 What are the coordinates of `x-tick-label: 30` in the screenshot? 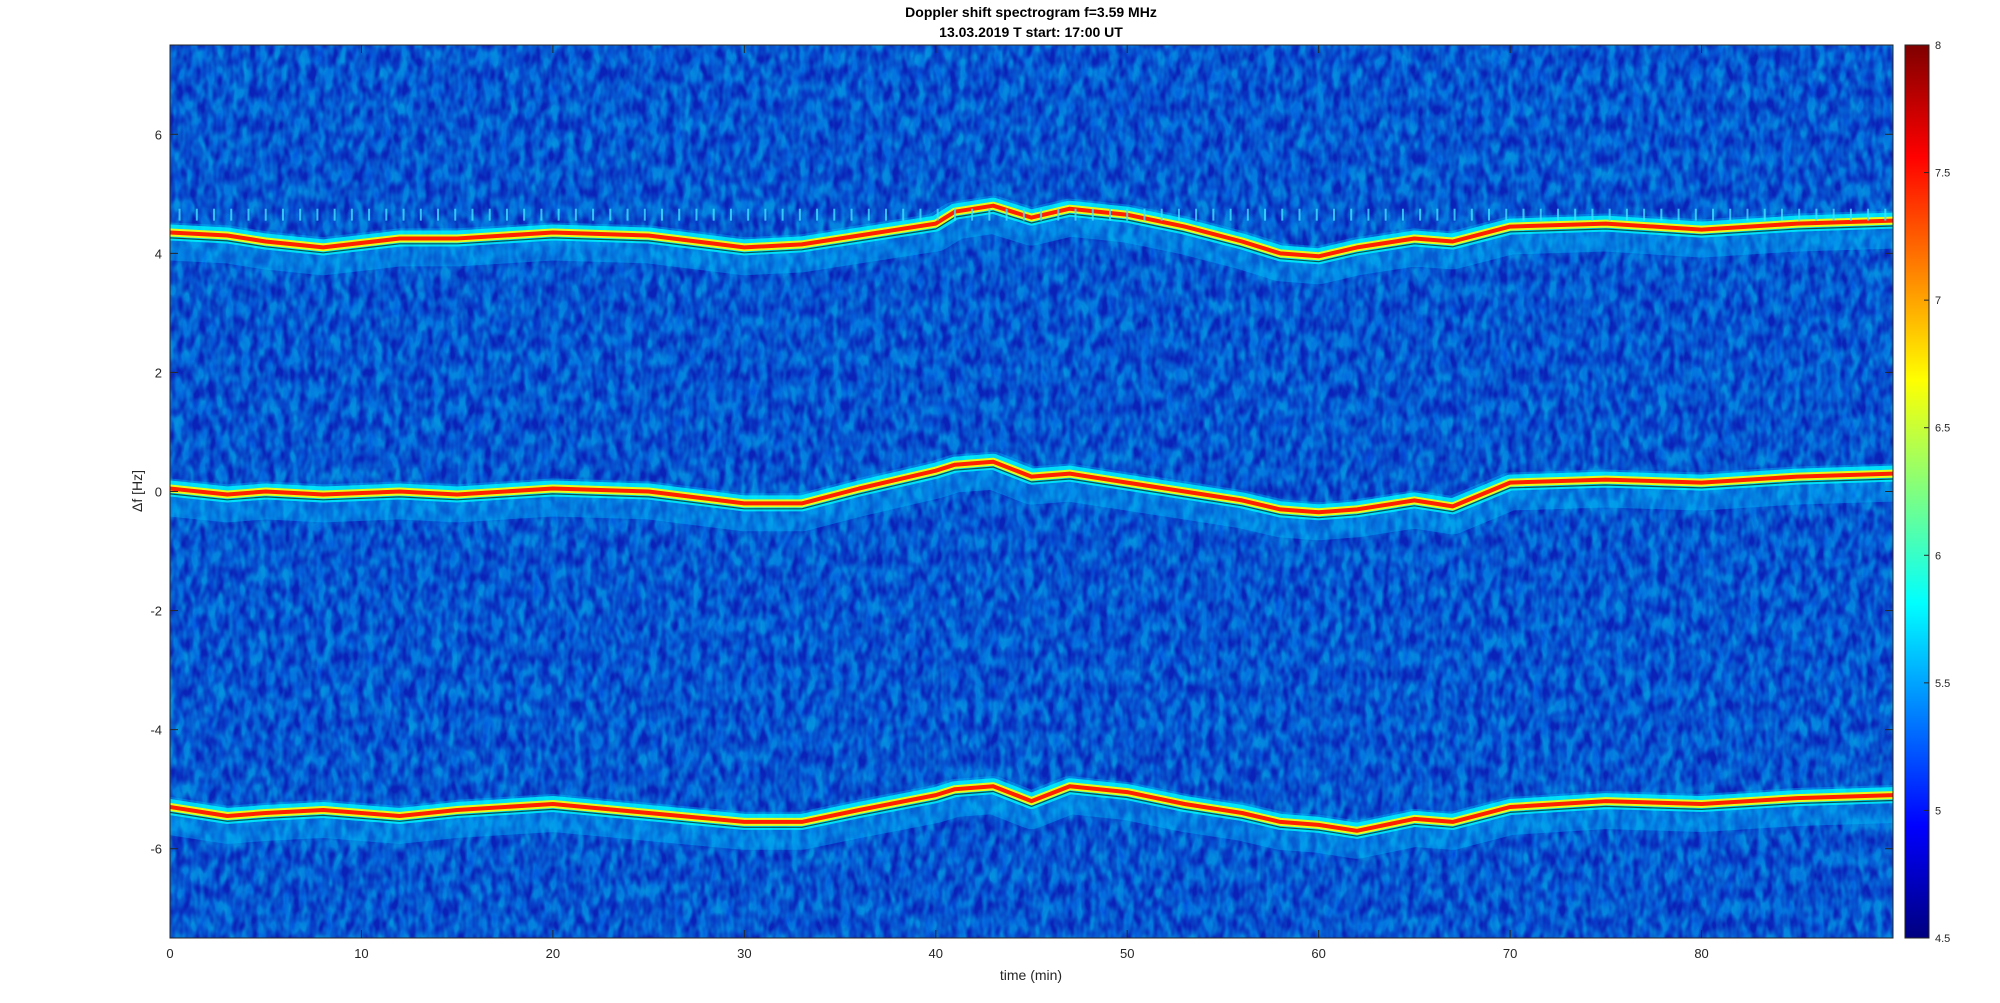 It's located at (744, 953).